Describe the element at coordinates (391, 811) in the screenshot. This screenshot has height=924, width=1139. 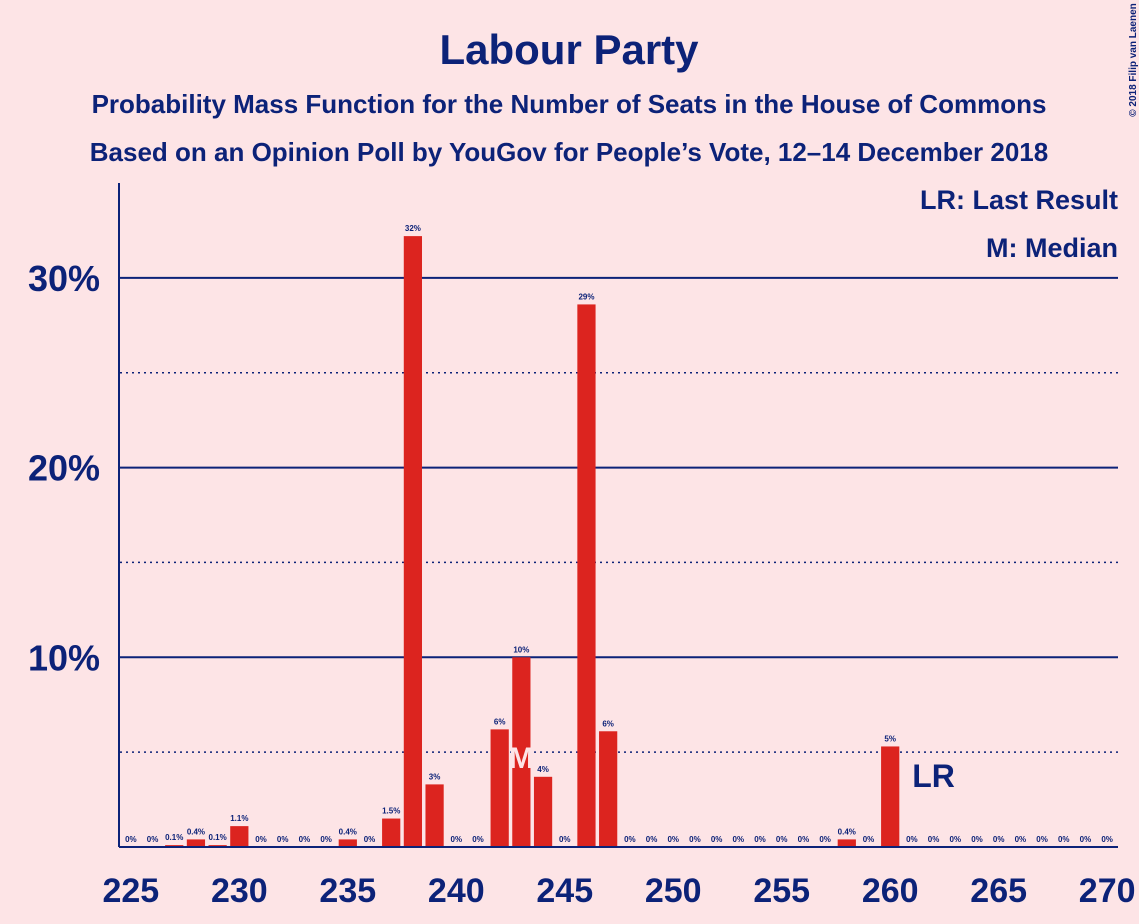
I see `value-label: 1.5%` at that location.